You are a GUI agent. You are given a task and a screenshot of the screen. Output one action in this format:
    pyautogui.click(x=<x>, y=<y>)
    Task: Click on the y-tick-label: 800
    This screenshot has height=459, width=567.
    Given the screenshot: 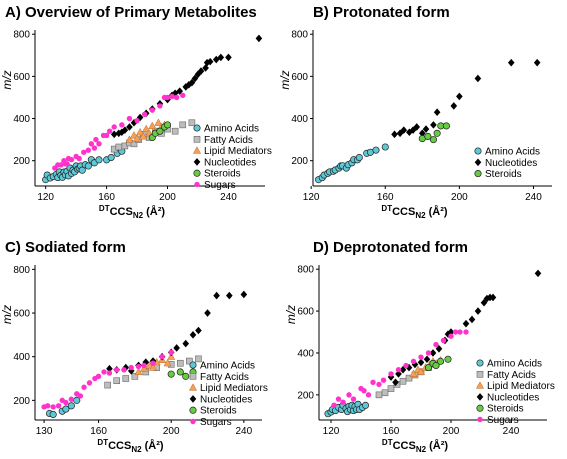 What is the action you would take?
    pyautogui.click(x=299, y=35)
    